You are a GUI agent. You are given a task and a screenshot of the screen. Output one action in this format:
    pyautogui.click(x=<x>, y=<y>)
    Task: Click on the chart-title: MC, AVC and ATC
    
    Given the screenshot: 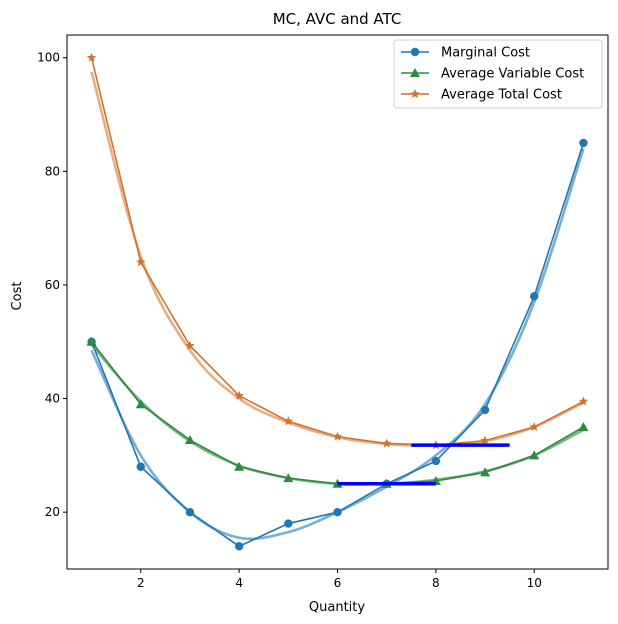 What is the action you would take?
    pyautogui.click(x=337, y=19)
    